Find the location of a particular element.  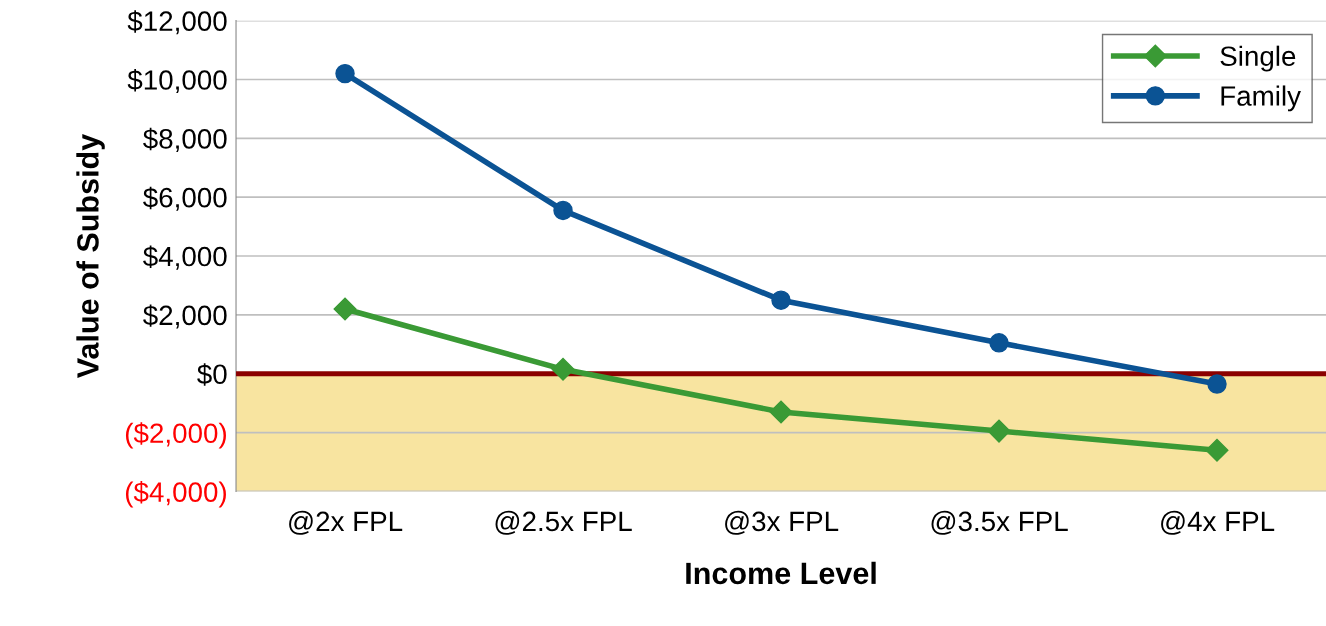

x-tick-label: @3x FPL is located at coordinates (782, 522).